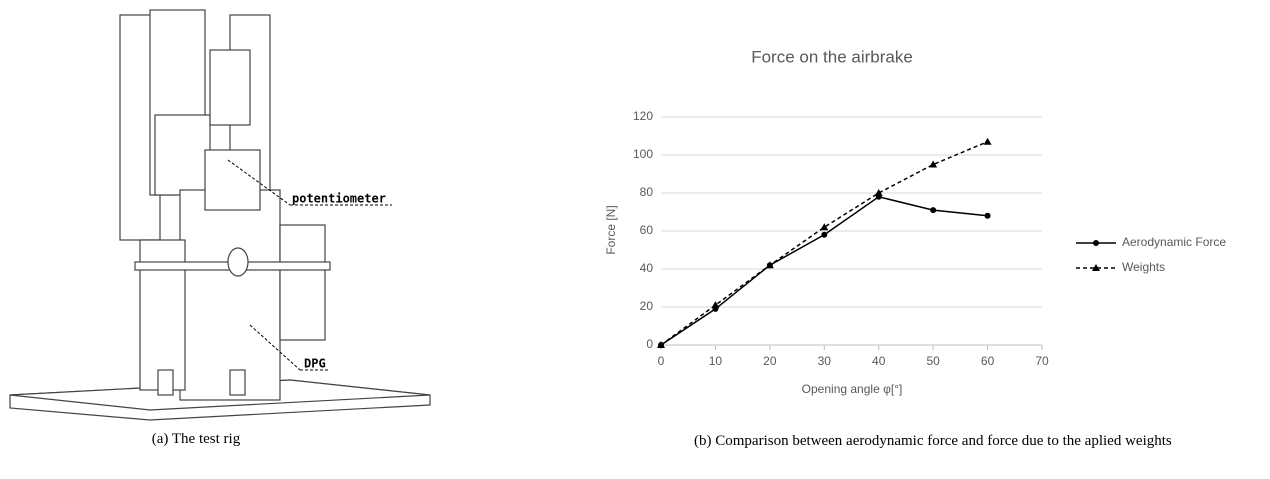  I want to click on x-tick-label: 50, so click(933, 361).